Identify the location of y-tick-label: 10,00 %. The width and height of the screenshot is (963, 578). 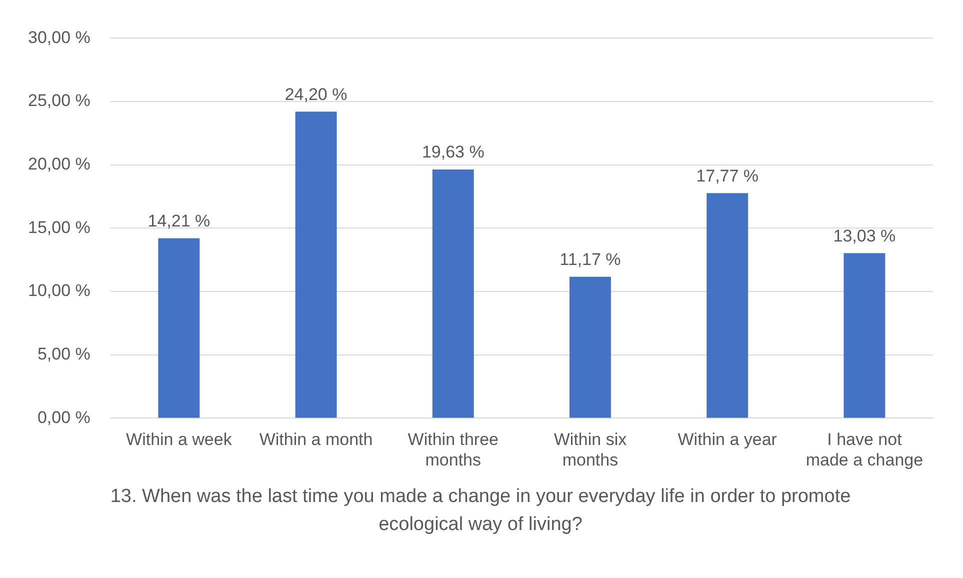
(59, 290).